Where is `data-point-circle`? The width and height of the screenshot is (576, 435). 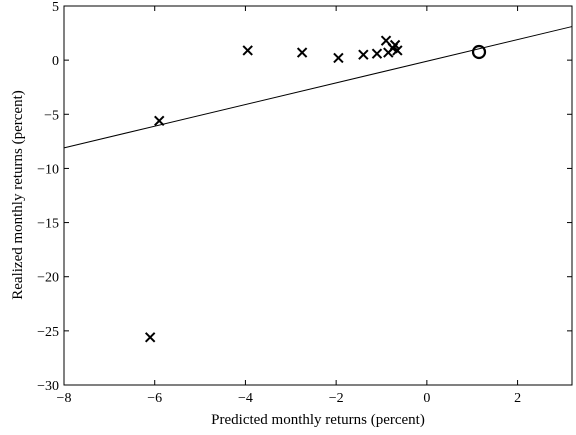
data-point-circle is located at coordinates (479, 52).